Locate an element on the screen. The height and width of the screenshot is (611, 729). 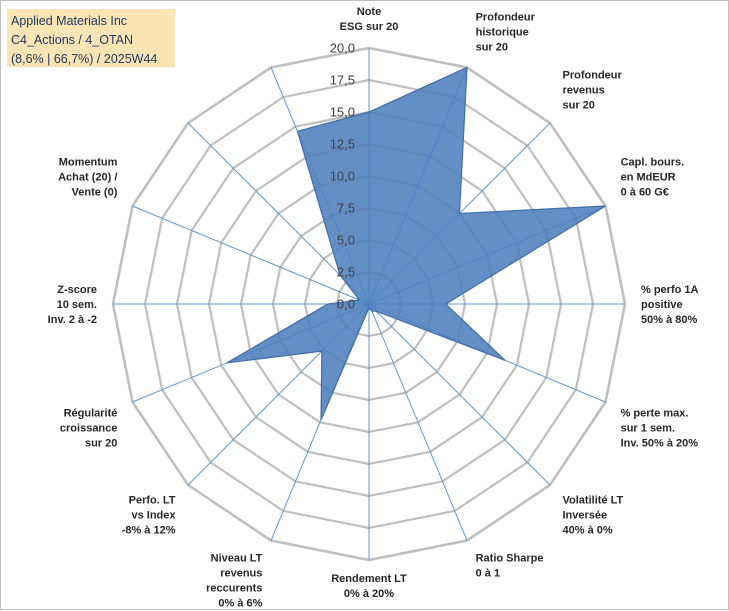
axis-label-line: % perfo 1A is located at coordinates (670, 290).